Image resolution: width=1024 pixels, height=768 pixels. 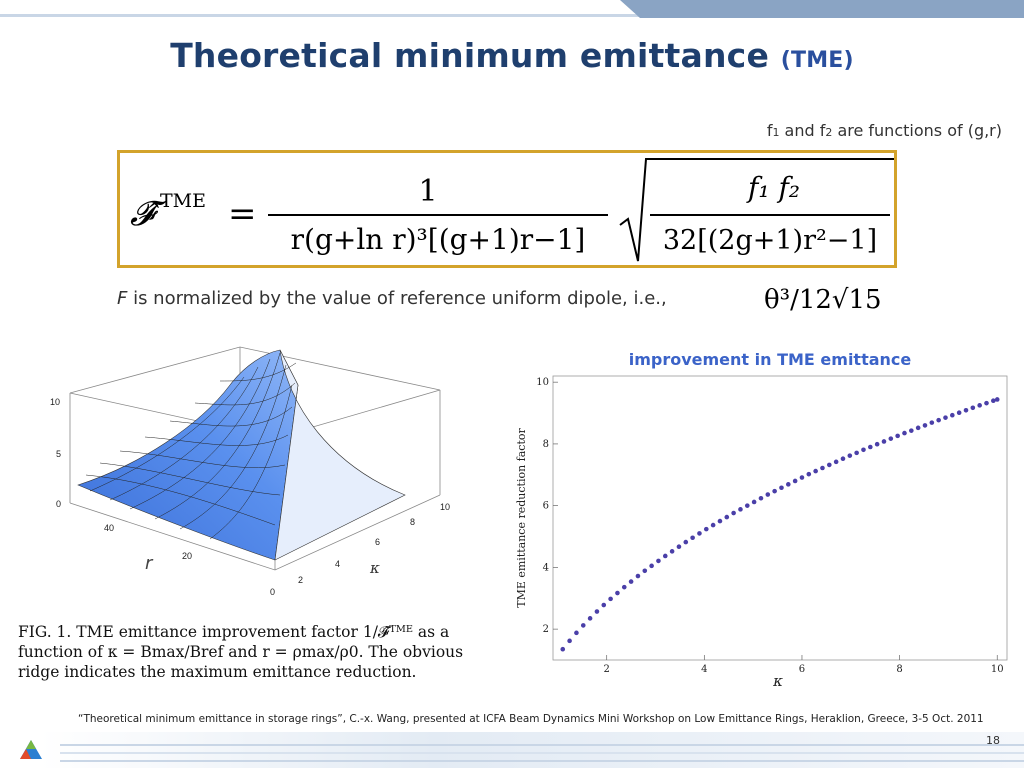 I want to click on kappa-tick-10: 10, so click(x=445, y=507).